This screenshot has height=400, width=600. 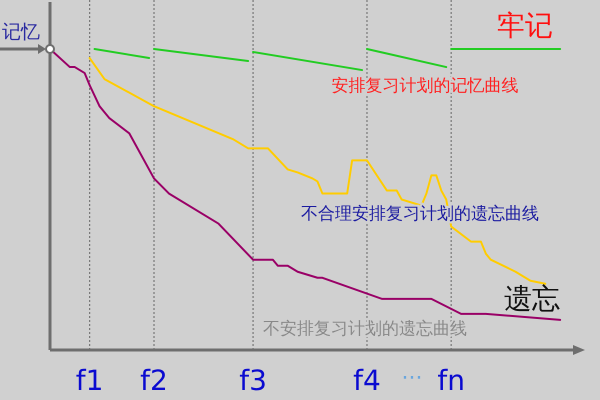 I want to click on x-tick-label: f4, so click(x=367, y=380).